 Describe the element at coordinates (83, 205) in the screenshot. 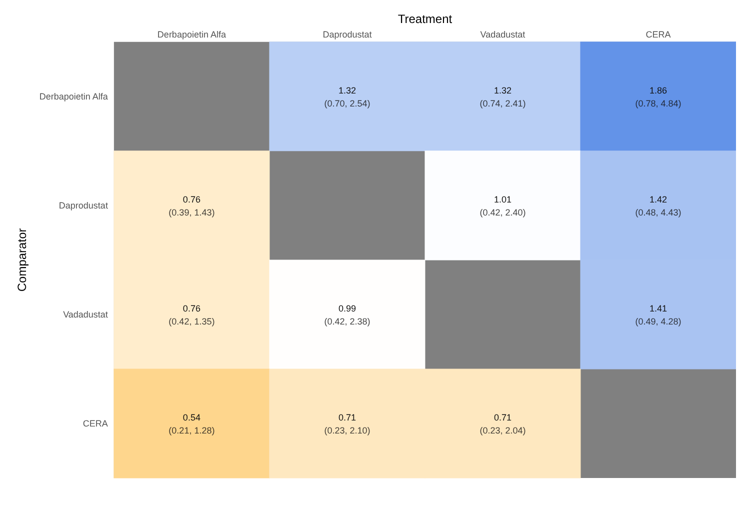

I see `y-tick-label: Daprodustat` at that location.